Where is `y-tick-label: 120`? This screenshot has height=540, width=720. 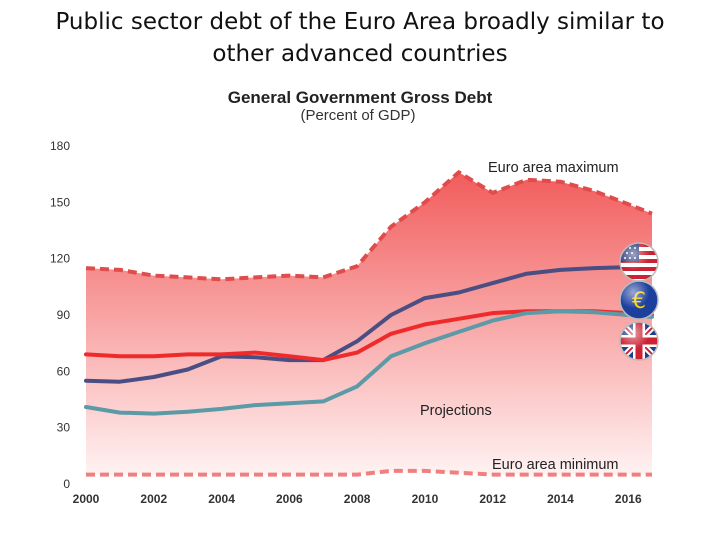 y-tick-label: 120 is located at coordinates (60, 259).